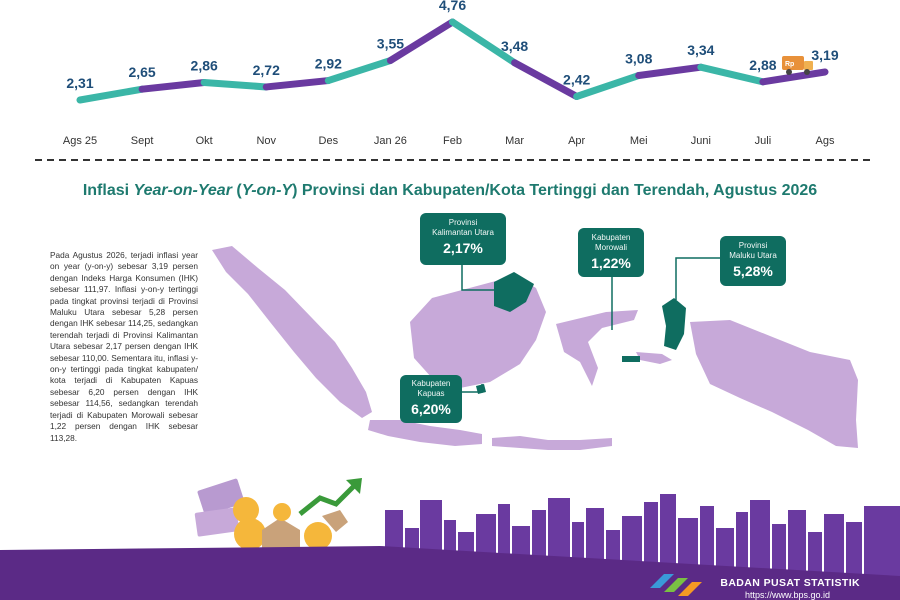 Image resolution: width=900 pixels, height=600 pixels. Describe the element at coordinates (452, 141) in the screenshot. I see `x-tick-label: Feb` at that location.